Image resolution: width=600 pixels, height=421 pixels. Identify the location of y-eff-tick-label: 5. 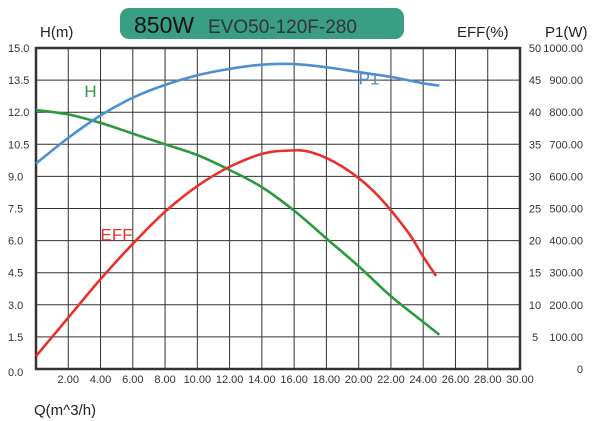
(535, 338).